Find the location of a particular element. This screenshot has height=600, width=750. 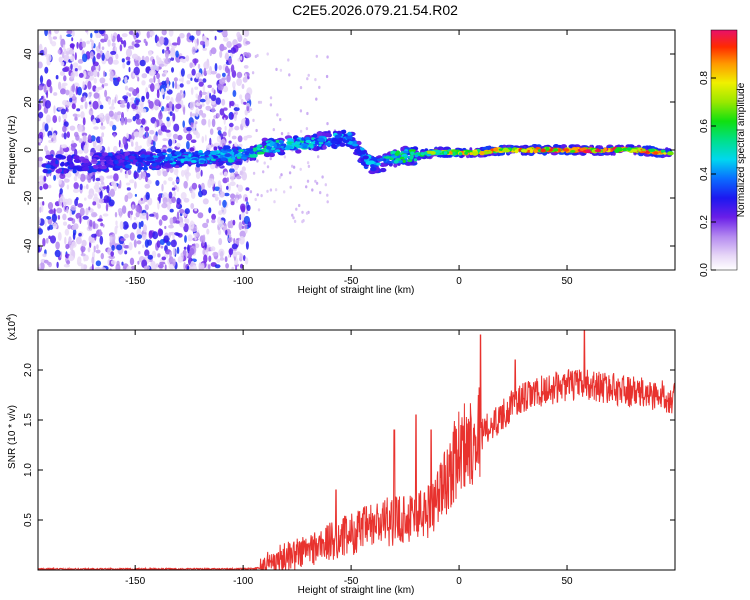

y-tick-label: 20 is located at coordinates (28, 102).